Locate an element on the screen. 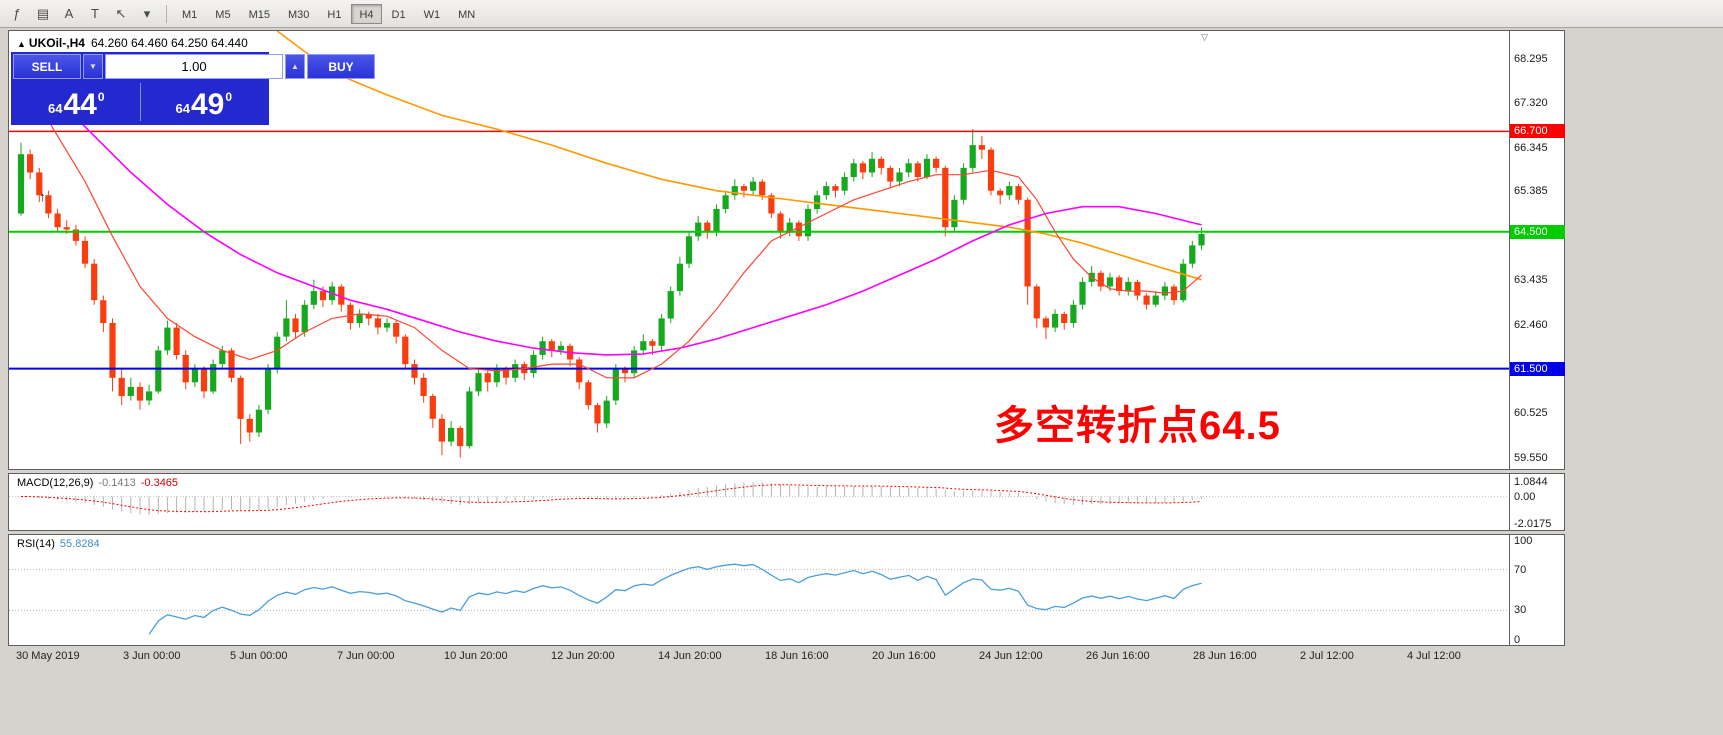  chart-annotation-text: 多空转折点64.5 is located at coordinates (1137, 426).